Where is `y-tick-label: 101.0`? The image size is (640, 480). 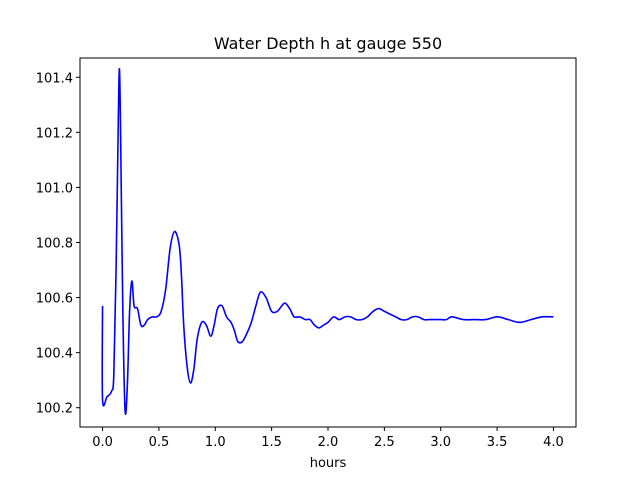 y-tick-label: 101.0 is located at coordinates (54, 188).